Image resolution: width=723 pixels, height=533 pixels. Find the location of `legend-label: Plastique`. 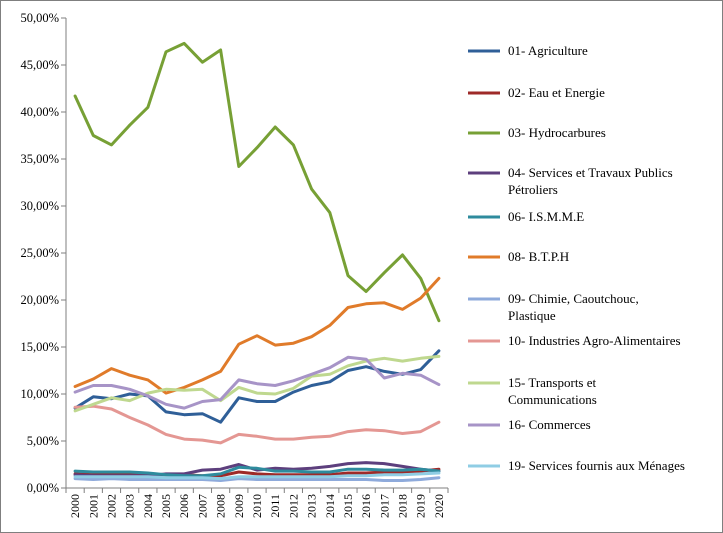

legend-label: Plastique is located at coordinates (532, 315).